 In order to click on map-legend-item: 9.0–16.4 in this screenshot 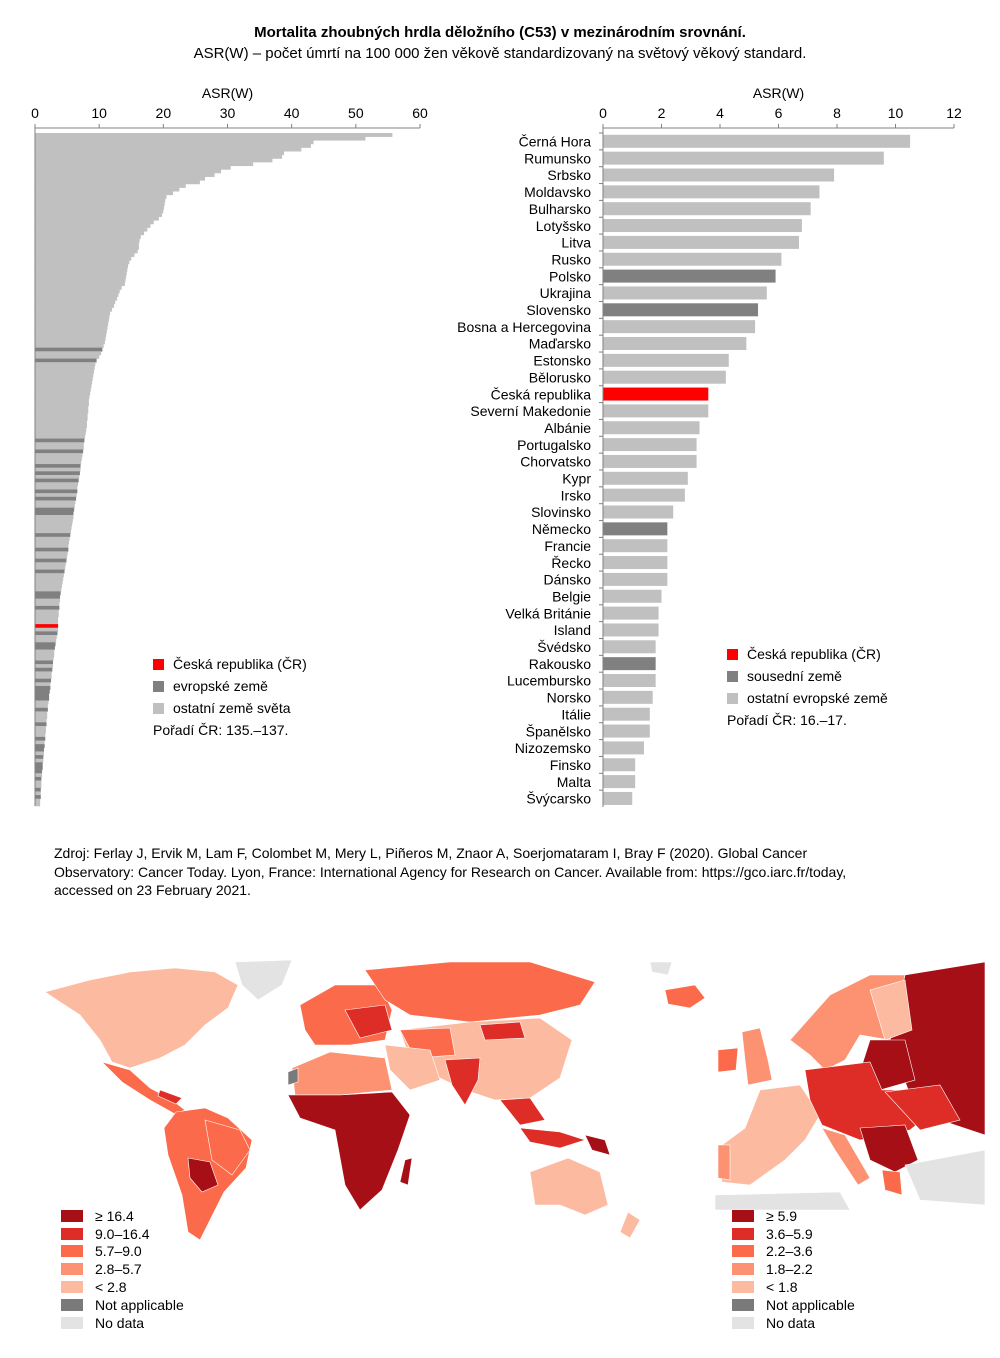, I will do `click(122, 1234)`.